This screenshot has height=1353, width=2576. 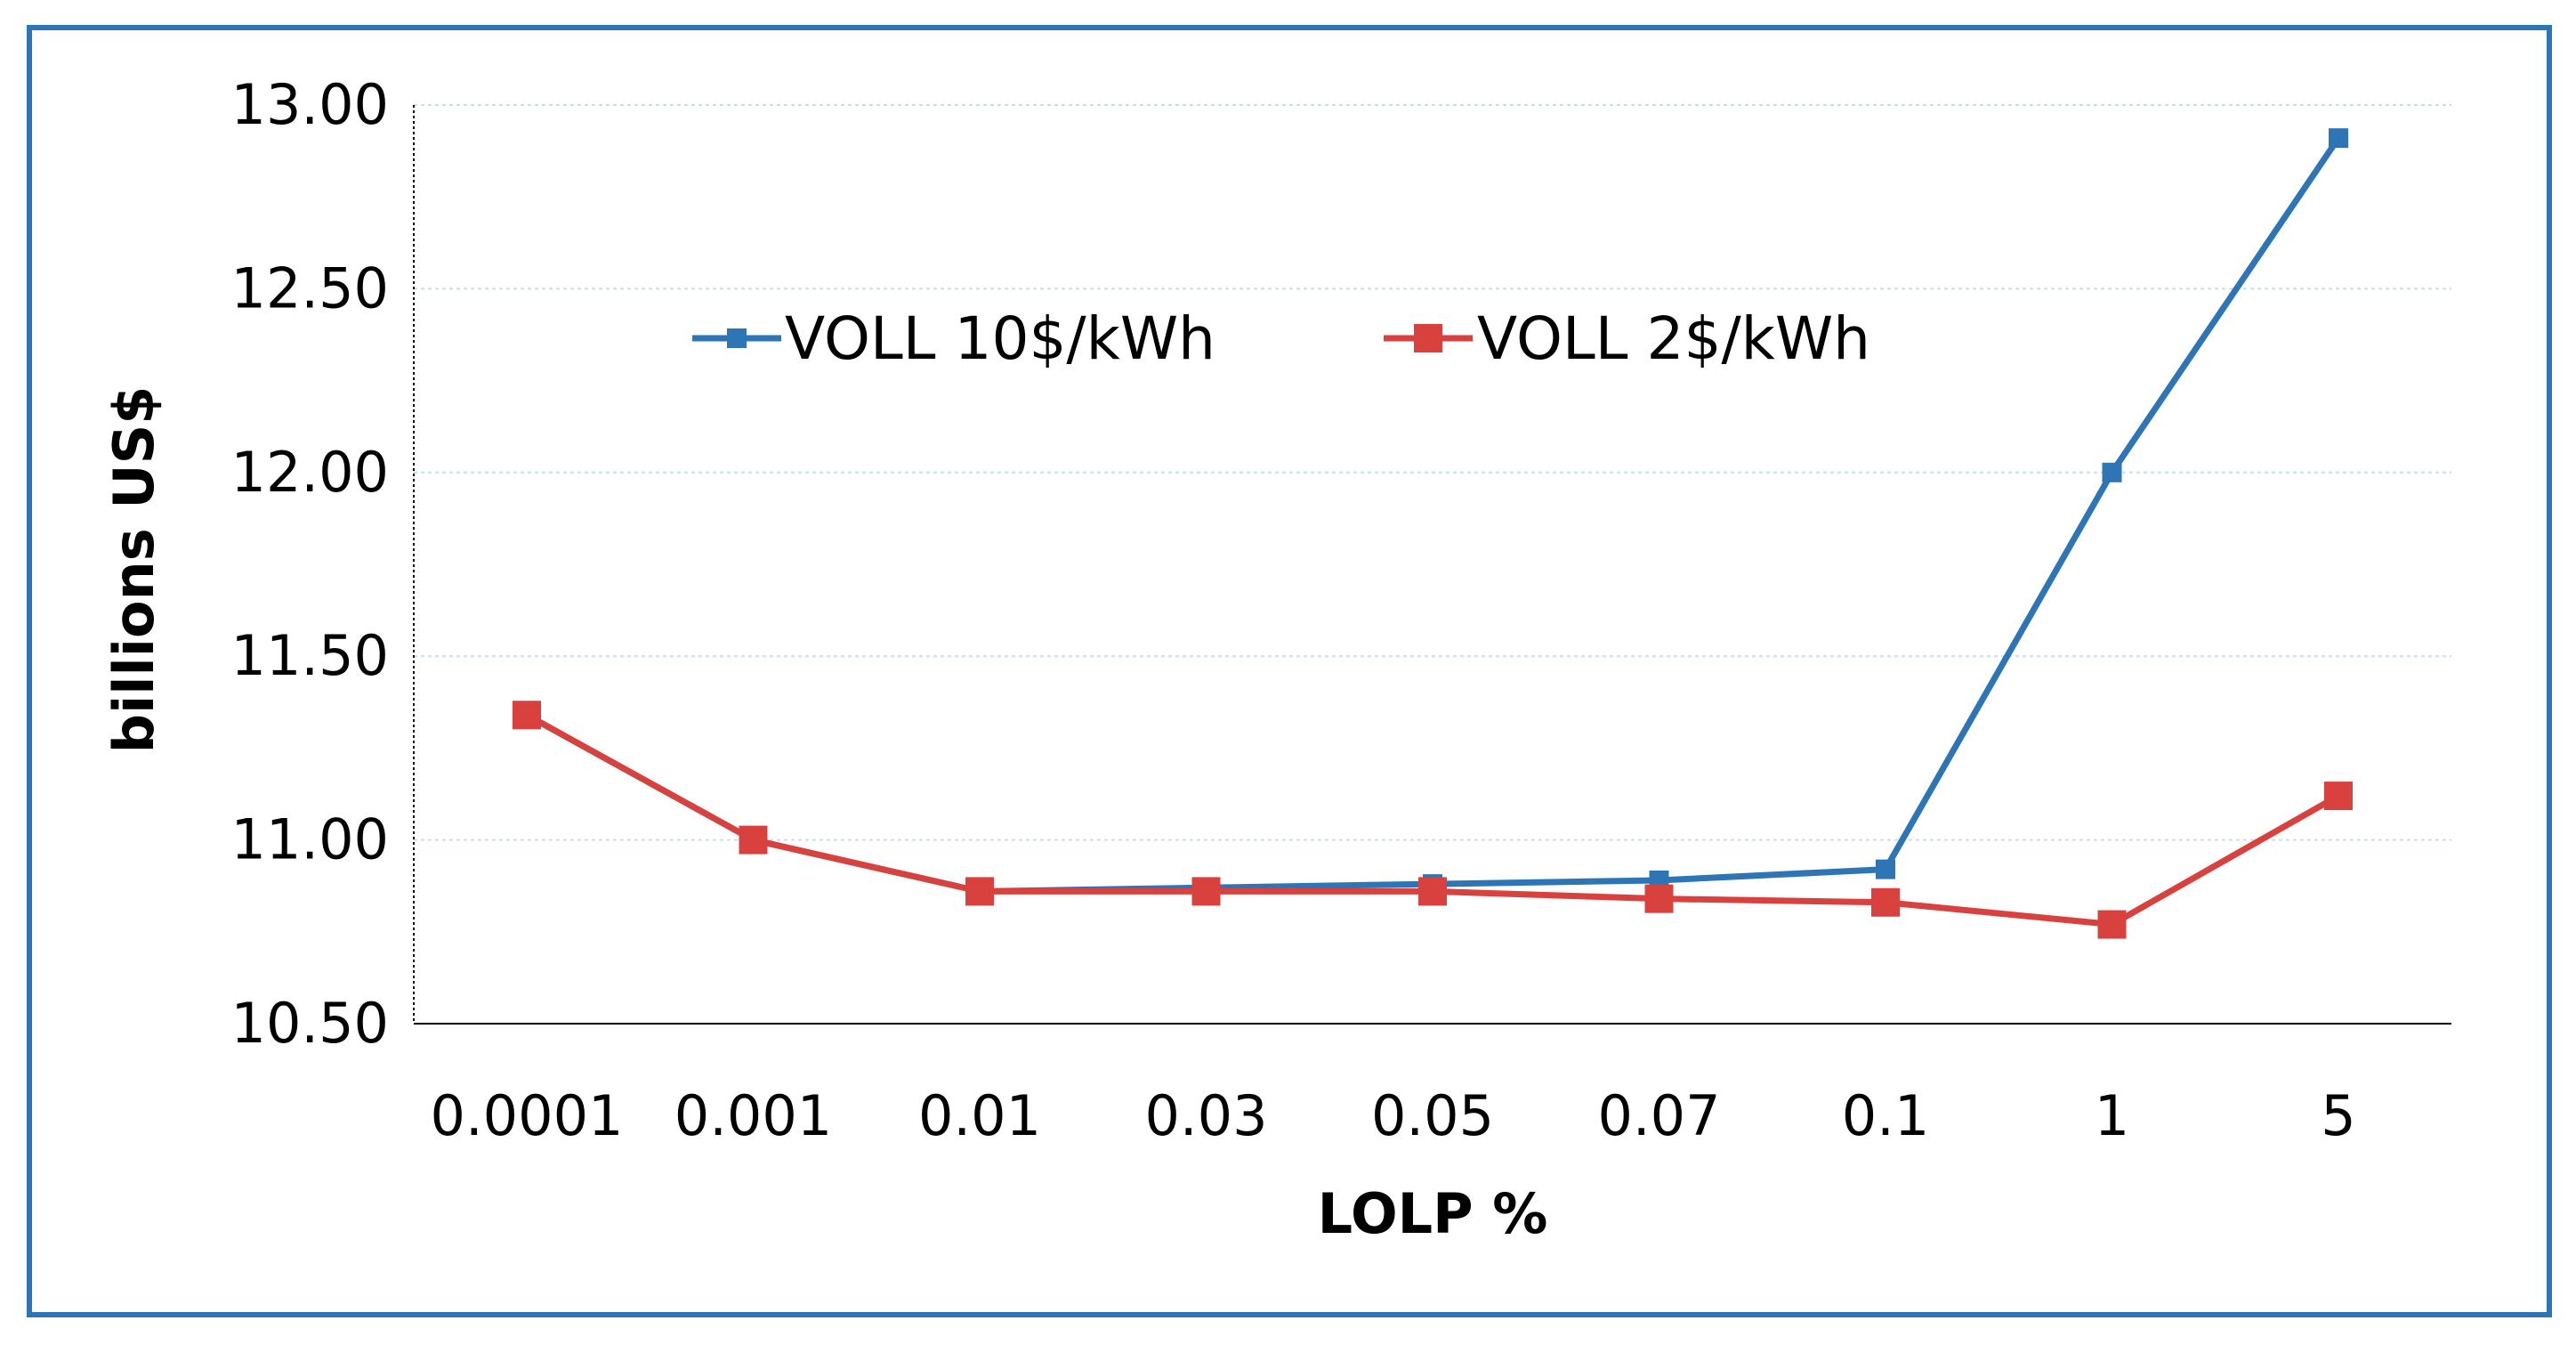 What do you see at coordinates (2338, 1115) in the screenshot?
I see `x-tick-label: 5` at bounding box center [2338, 1115].